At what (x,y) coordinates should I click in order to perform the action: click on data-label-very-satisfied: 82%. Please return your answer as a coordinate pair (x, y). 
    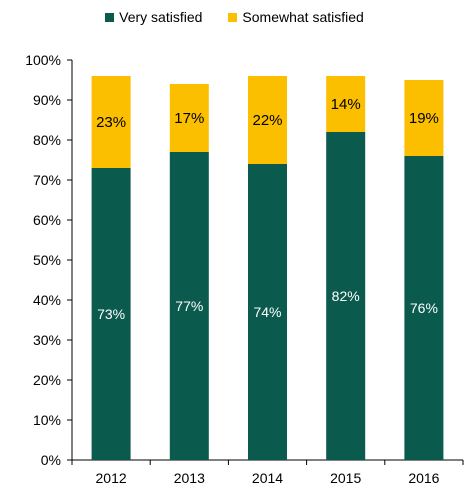
    Looking at the image, I should click on (346, 296).